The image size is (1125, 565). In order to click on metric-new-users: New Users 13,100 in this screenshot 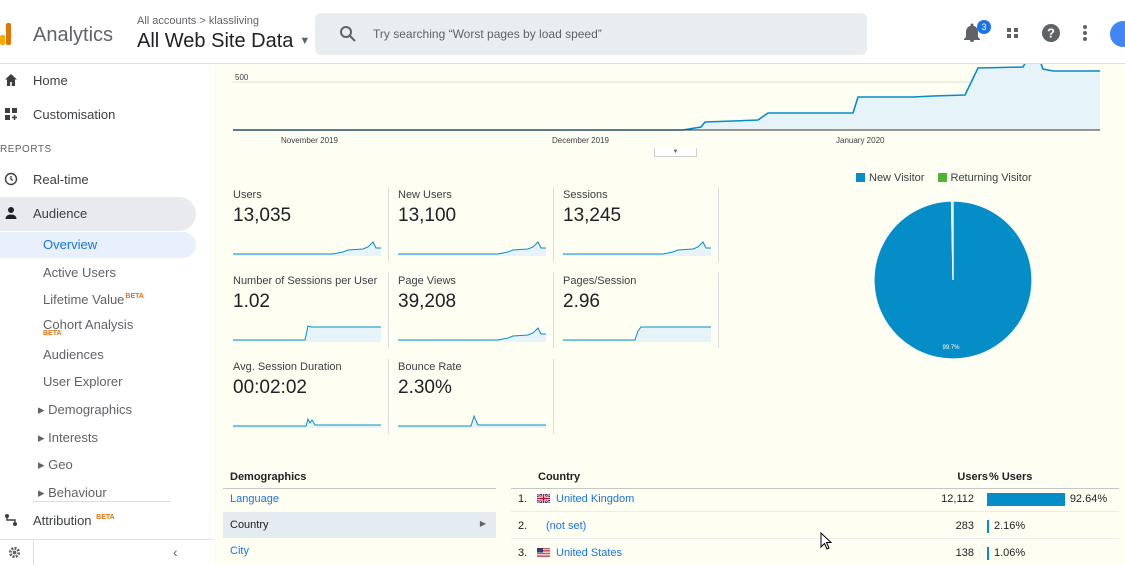, I will do `click(477, 231)`.